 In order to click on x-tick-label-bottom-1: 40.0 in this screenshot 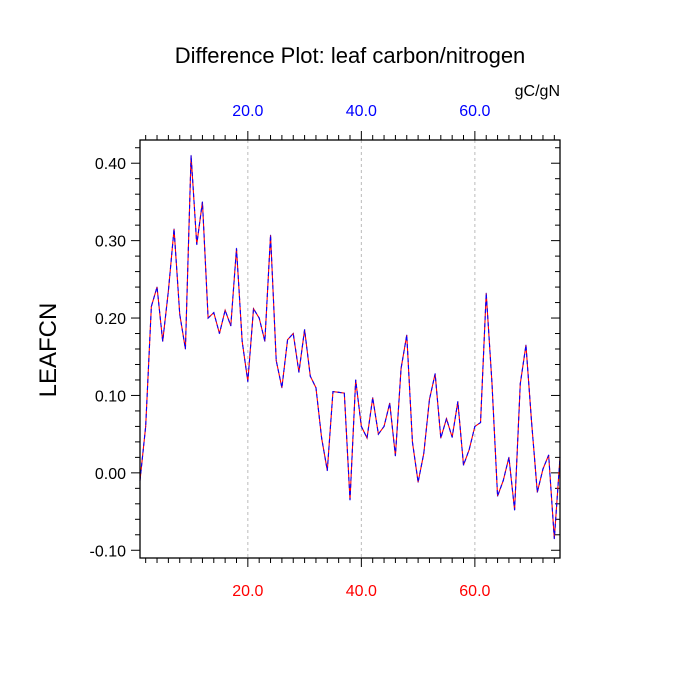, I will do `click(361, 591)`.